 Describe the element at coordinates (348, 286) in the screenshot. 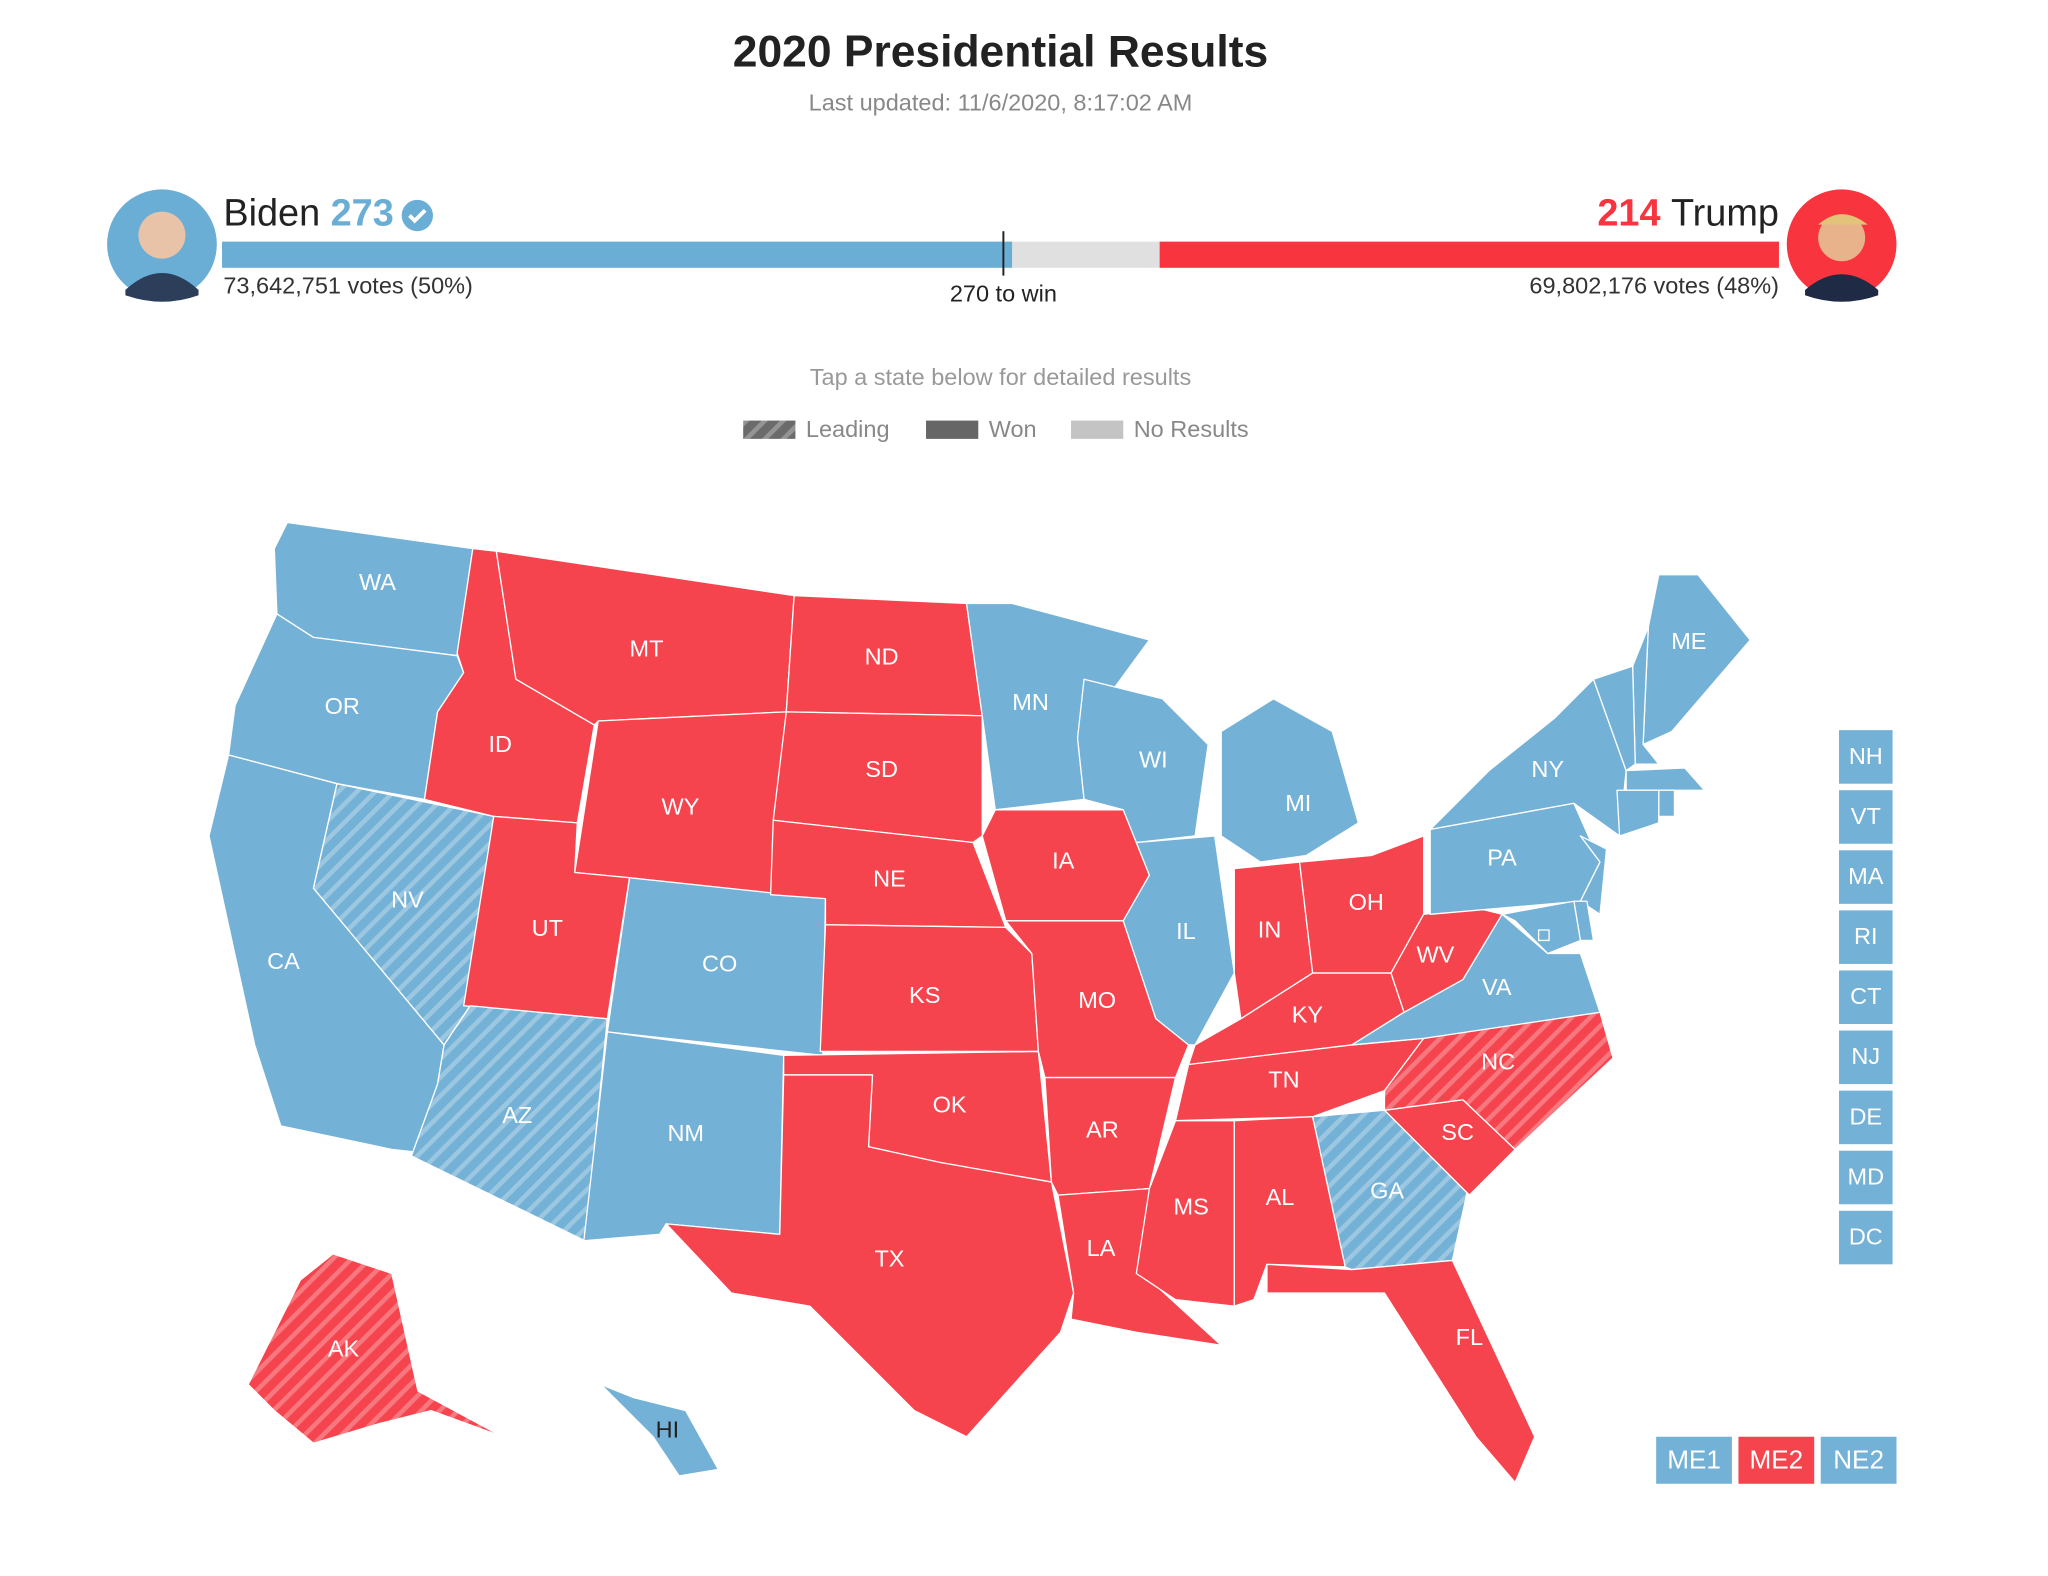

I see `popular-votes: 73,642,751 votes (50%)` at that location.